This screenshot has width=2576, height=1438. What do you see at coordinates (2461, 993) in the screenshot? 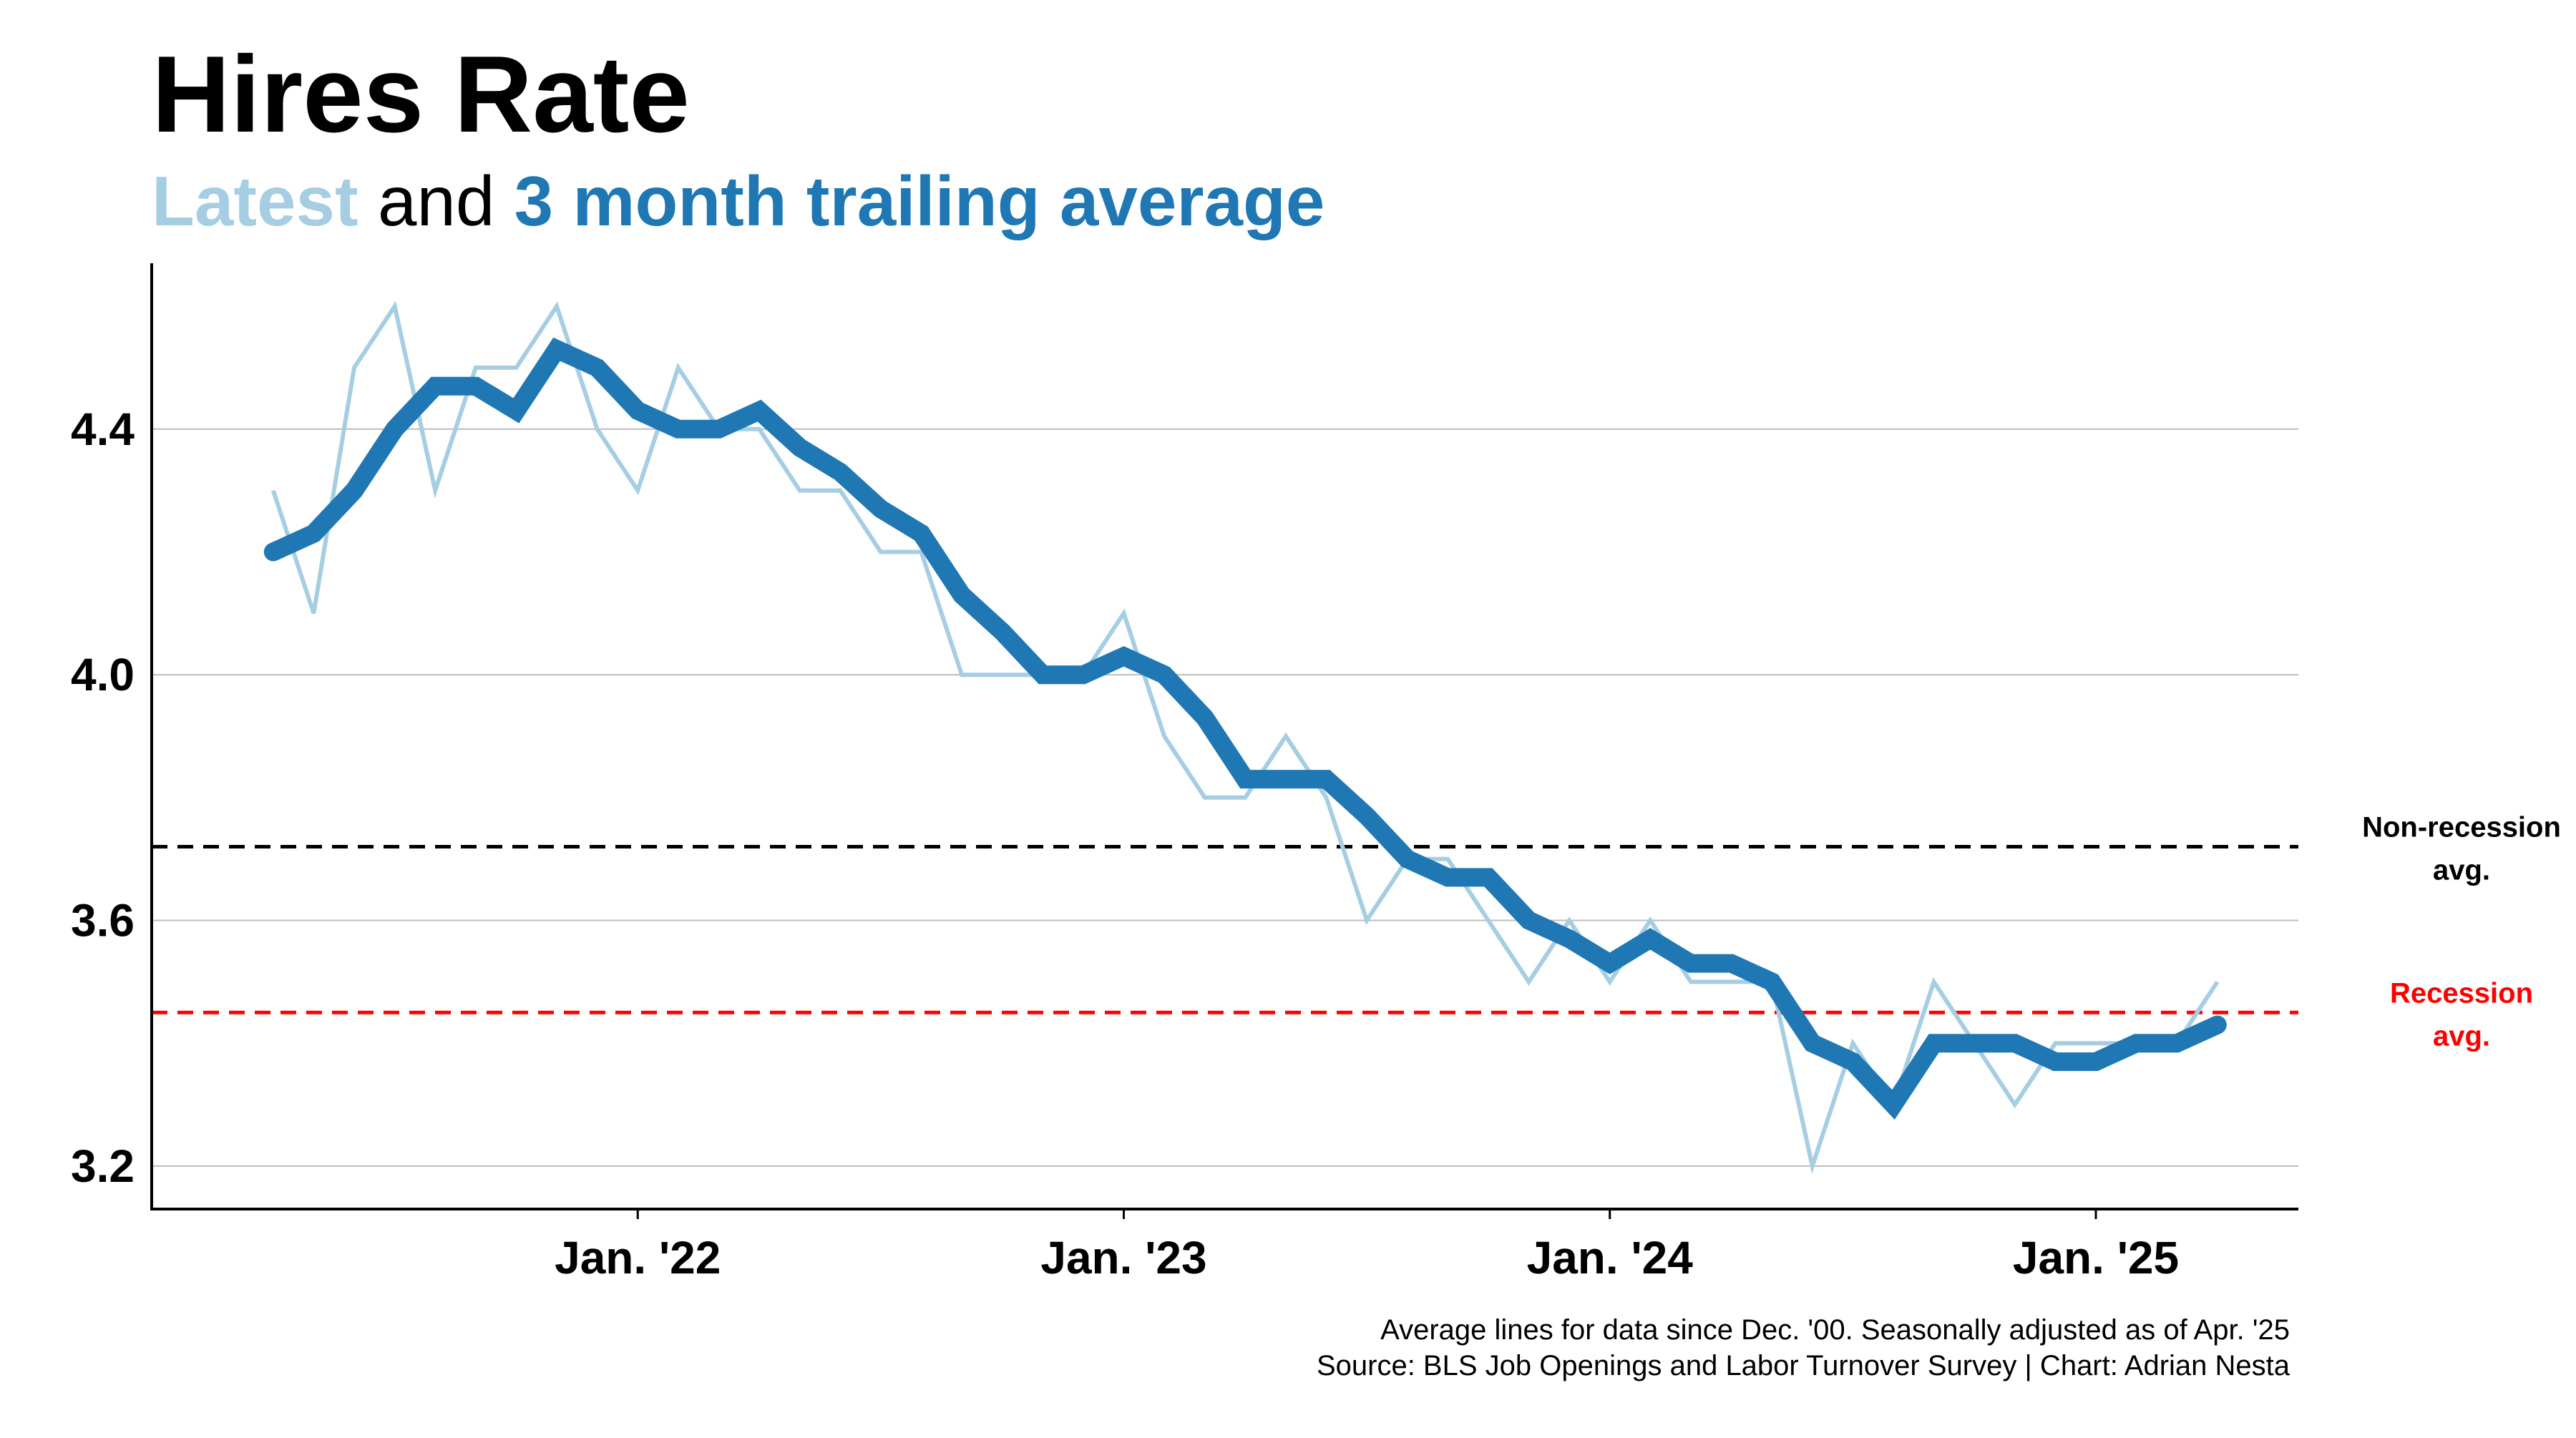
I see `reference-label: Recession` at bounding box center [2461, 993].